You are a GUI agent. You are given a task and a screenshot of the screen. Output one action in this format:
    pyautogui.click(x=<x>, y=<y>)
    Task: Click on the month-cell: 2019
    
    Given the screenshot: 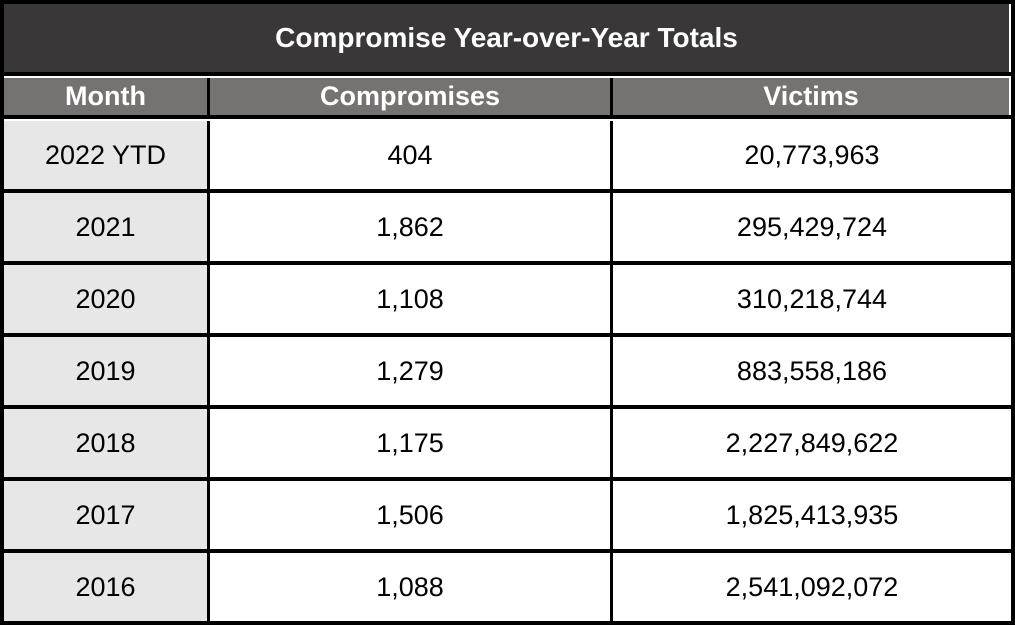 What is the action you would take?
    pyautogui.click(x=105, y=371)
    